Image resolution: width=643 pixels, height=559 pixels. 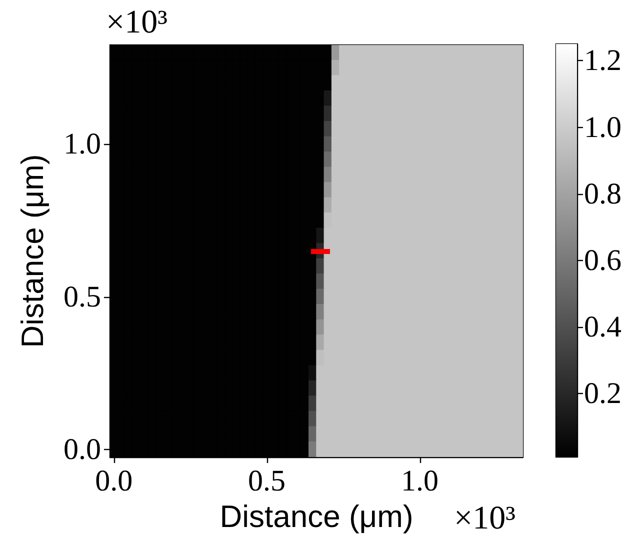 I want to click on x-tick-label: 1.0, so click(x=419, y=481).